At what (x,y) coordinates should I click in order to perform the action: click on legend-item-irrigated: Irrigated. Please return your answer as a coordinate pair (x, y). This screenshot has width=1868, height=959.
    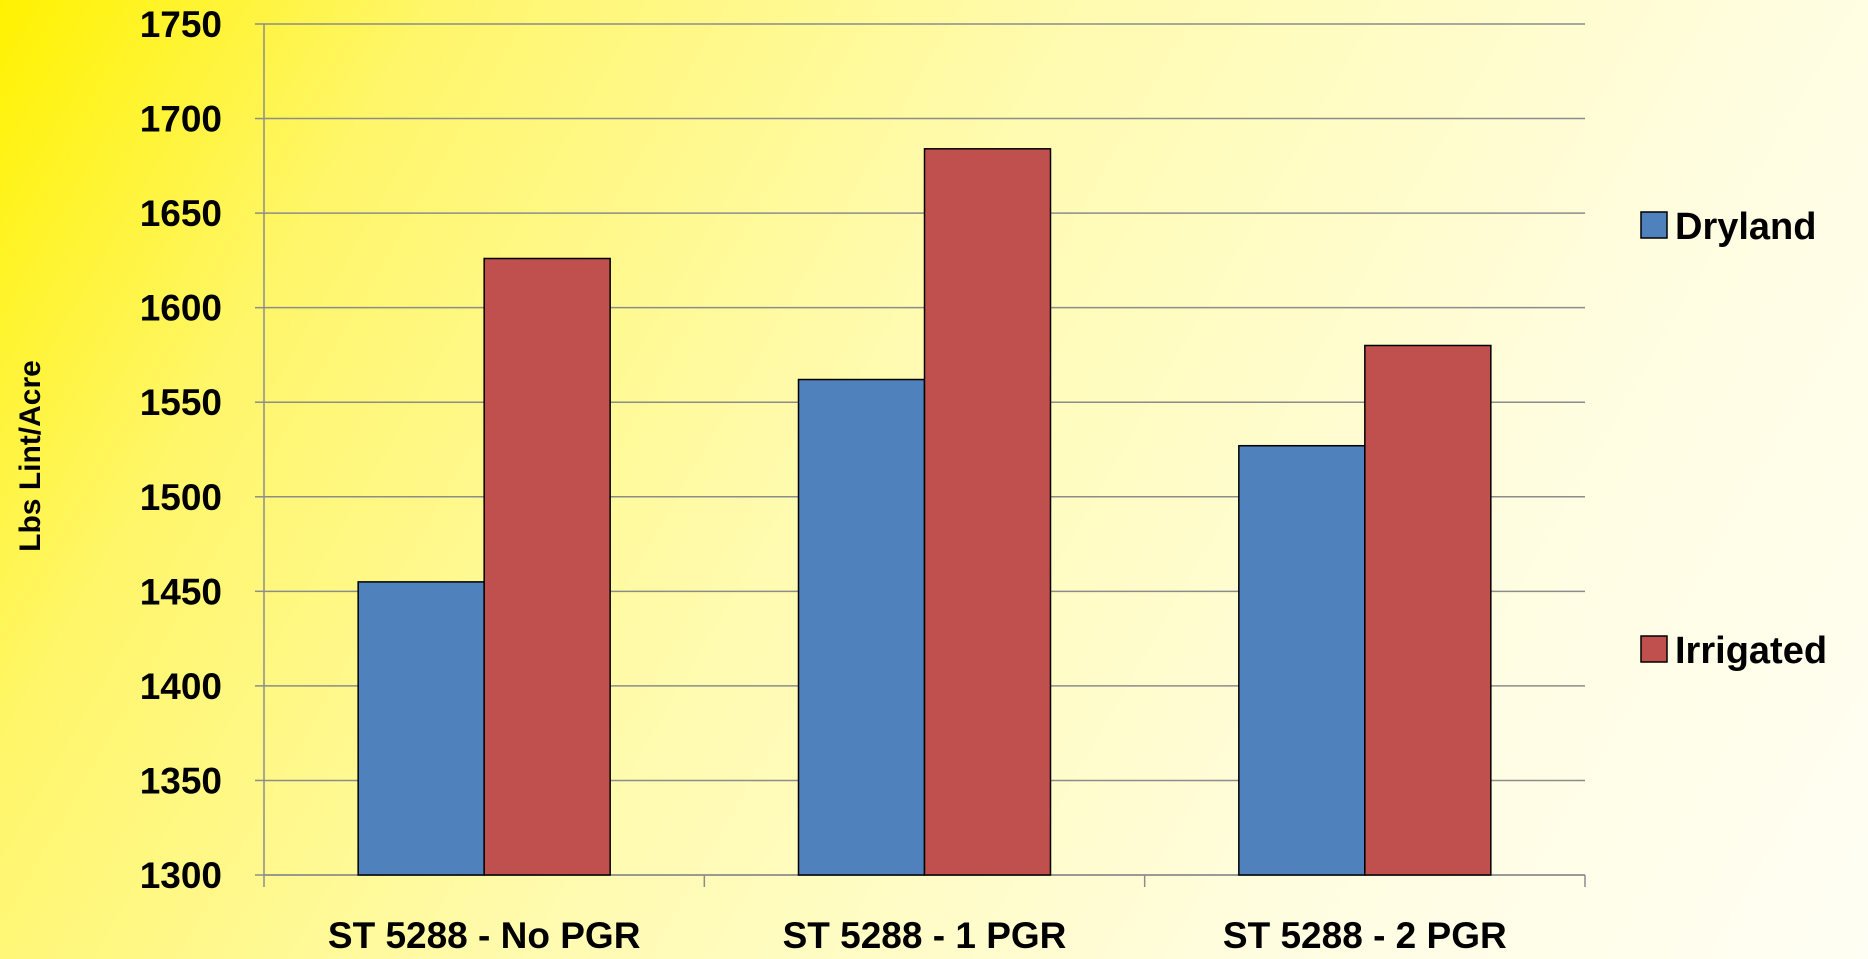
    Looking at the image, I should click on (1733, 651).